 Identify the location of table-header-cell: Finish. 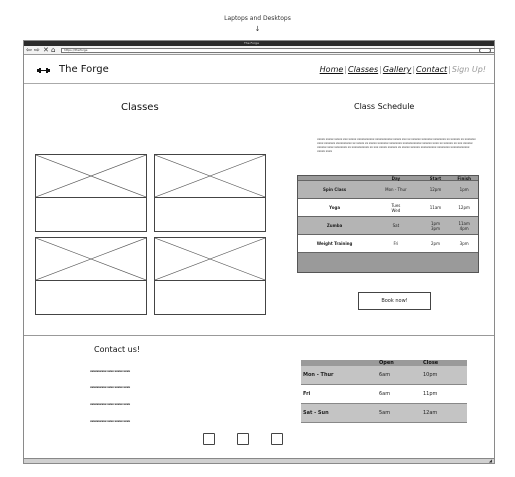
(464, 178).